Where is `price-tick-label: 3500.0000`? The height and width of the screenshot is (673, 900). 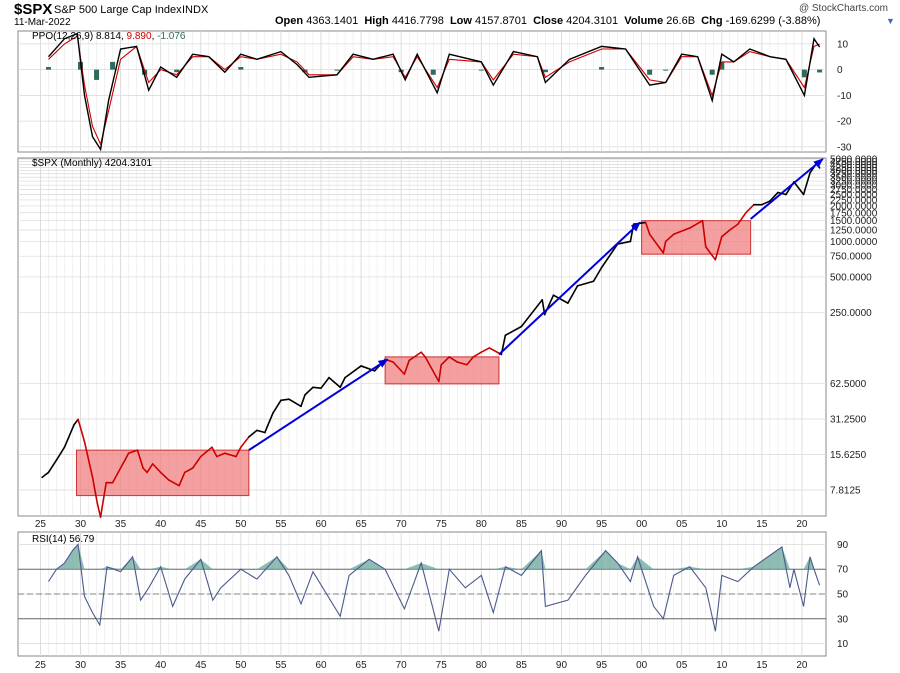
price-tick-label: 3500.0000 is located at coordinates (854, 178).